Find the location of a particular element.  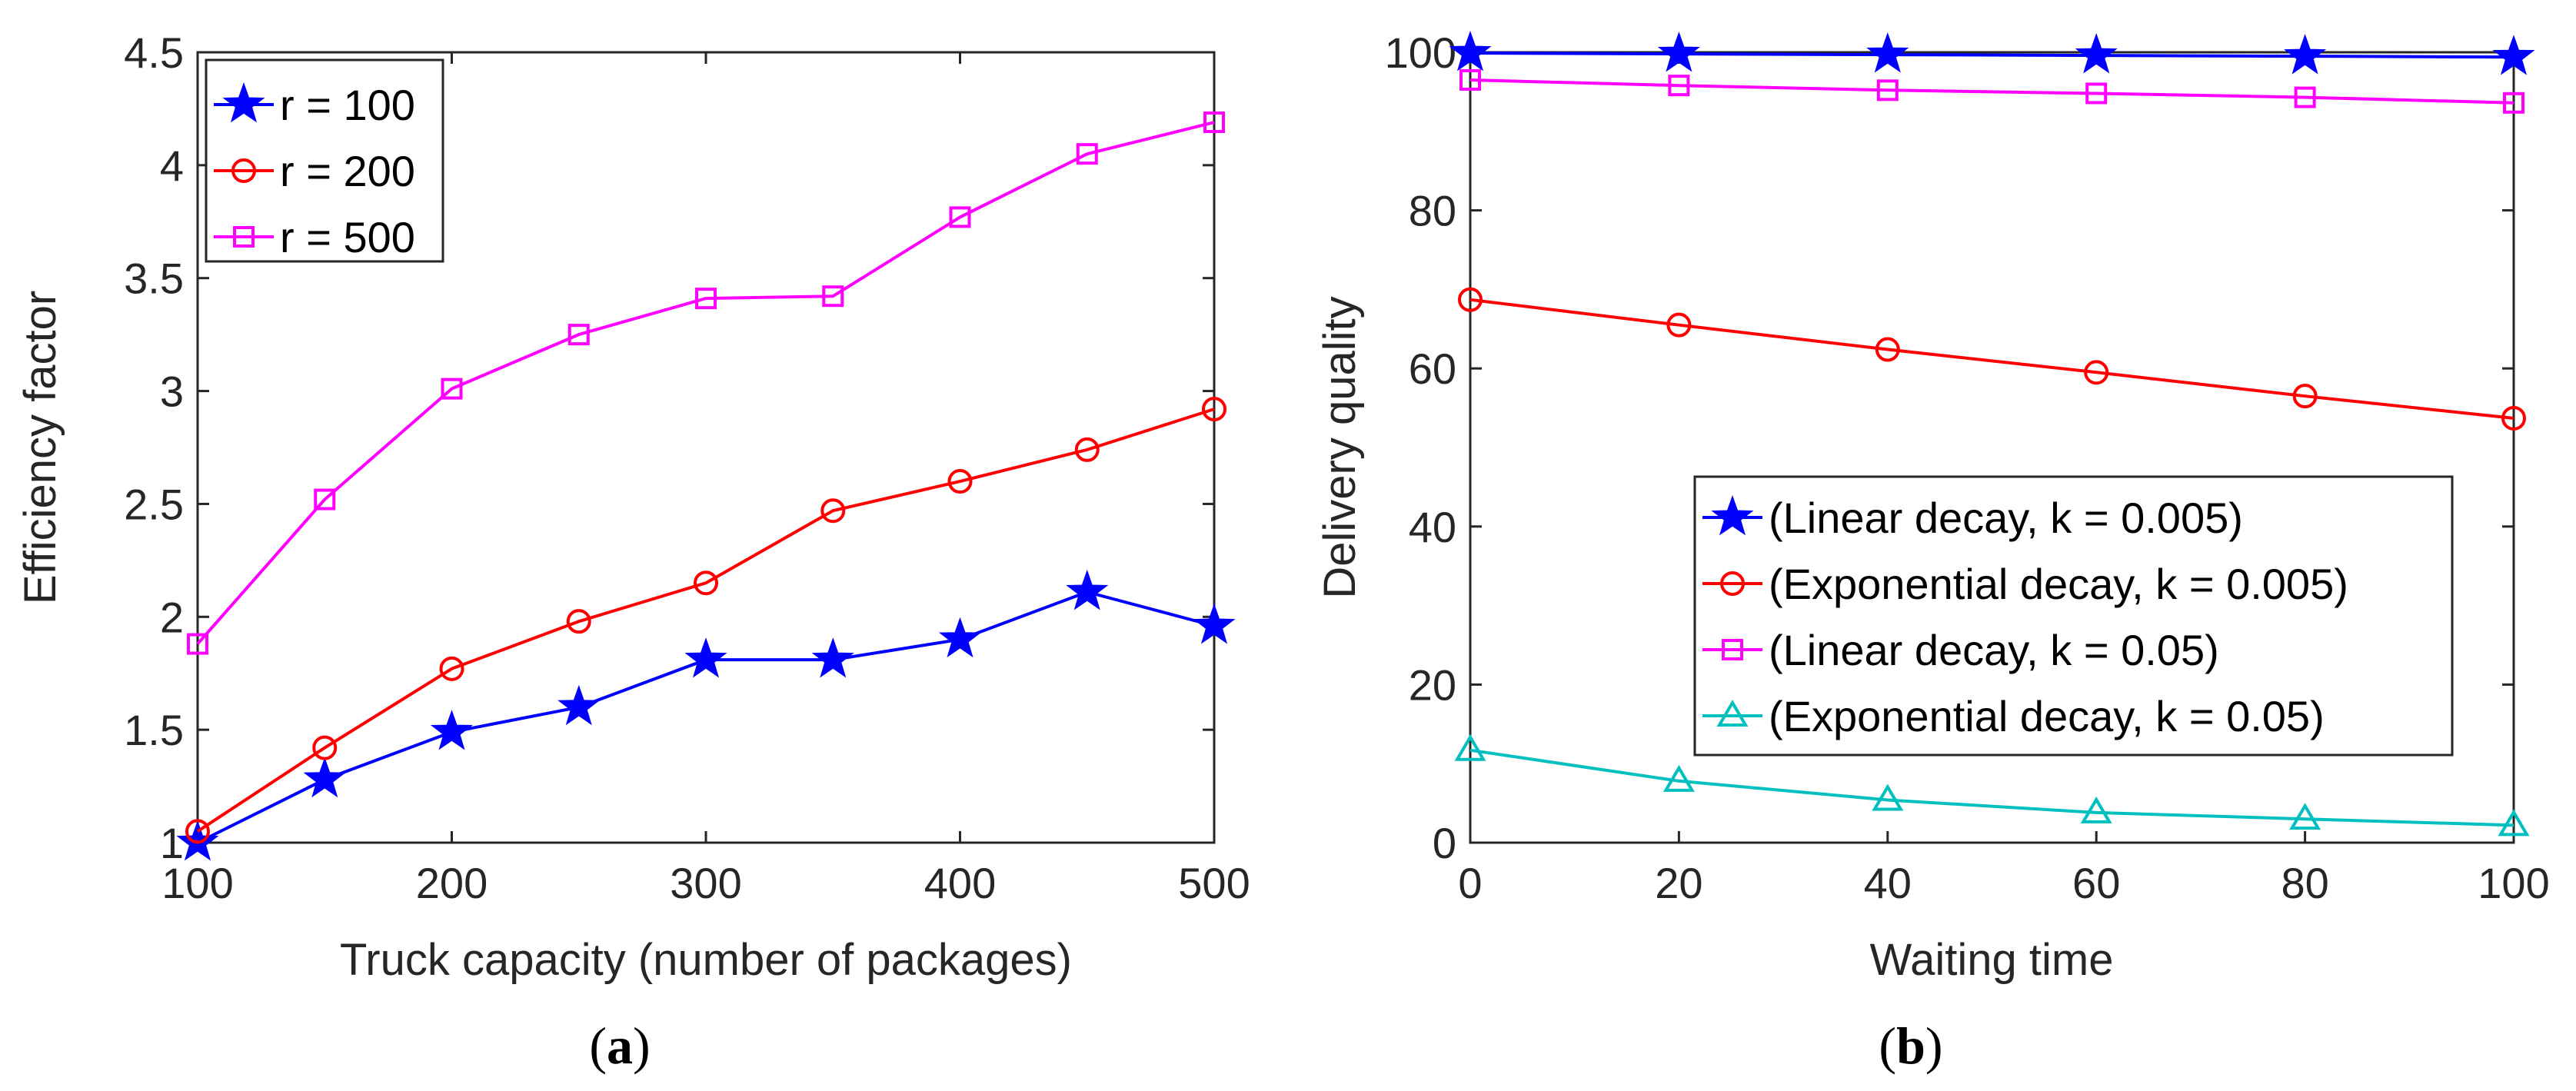

b-legend-label: (Exponential decay, k = 0.05) is located at coordinates (2047, 716).